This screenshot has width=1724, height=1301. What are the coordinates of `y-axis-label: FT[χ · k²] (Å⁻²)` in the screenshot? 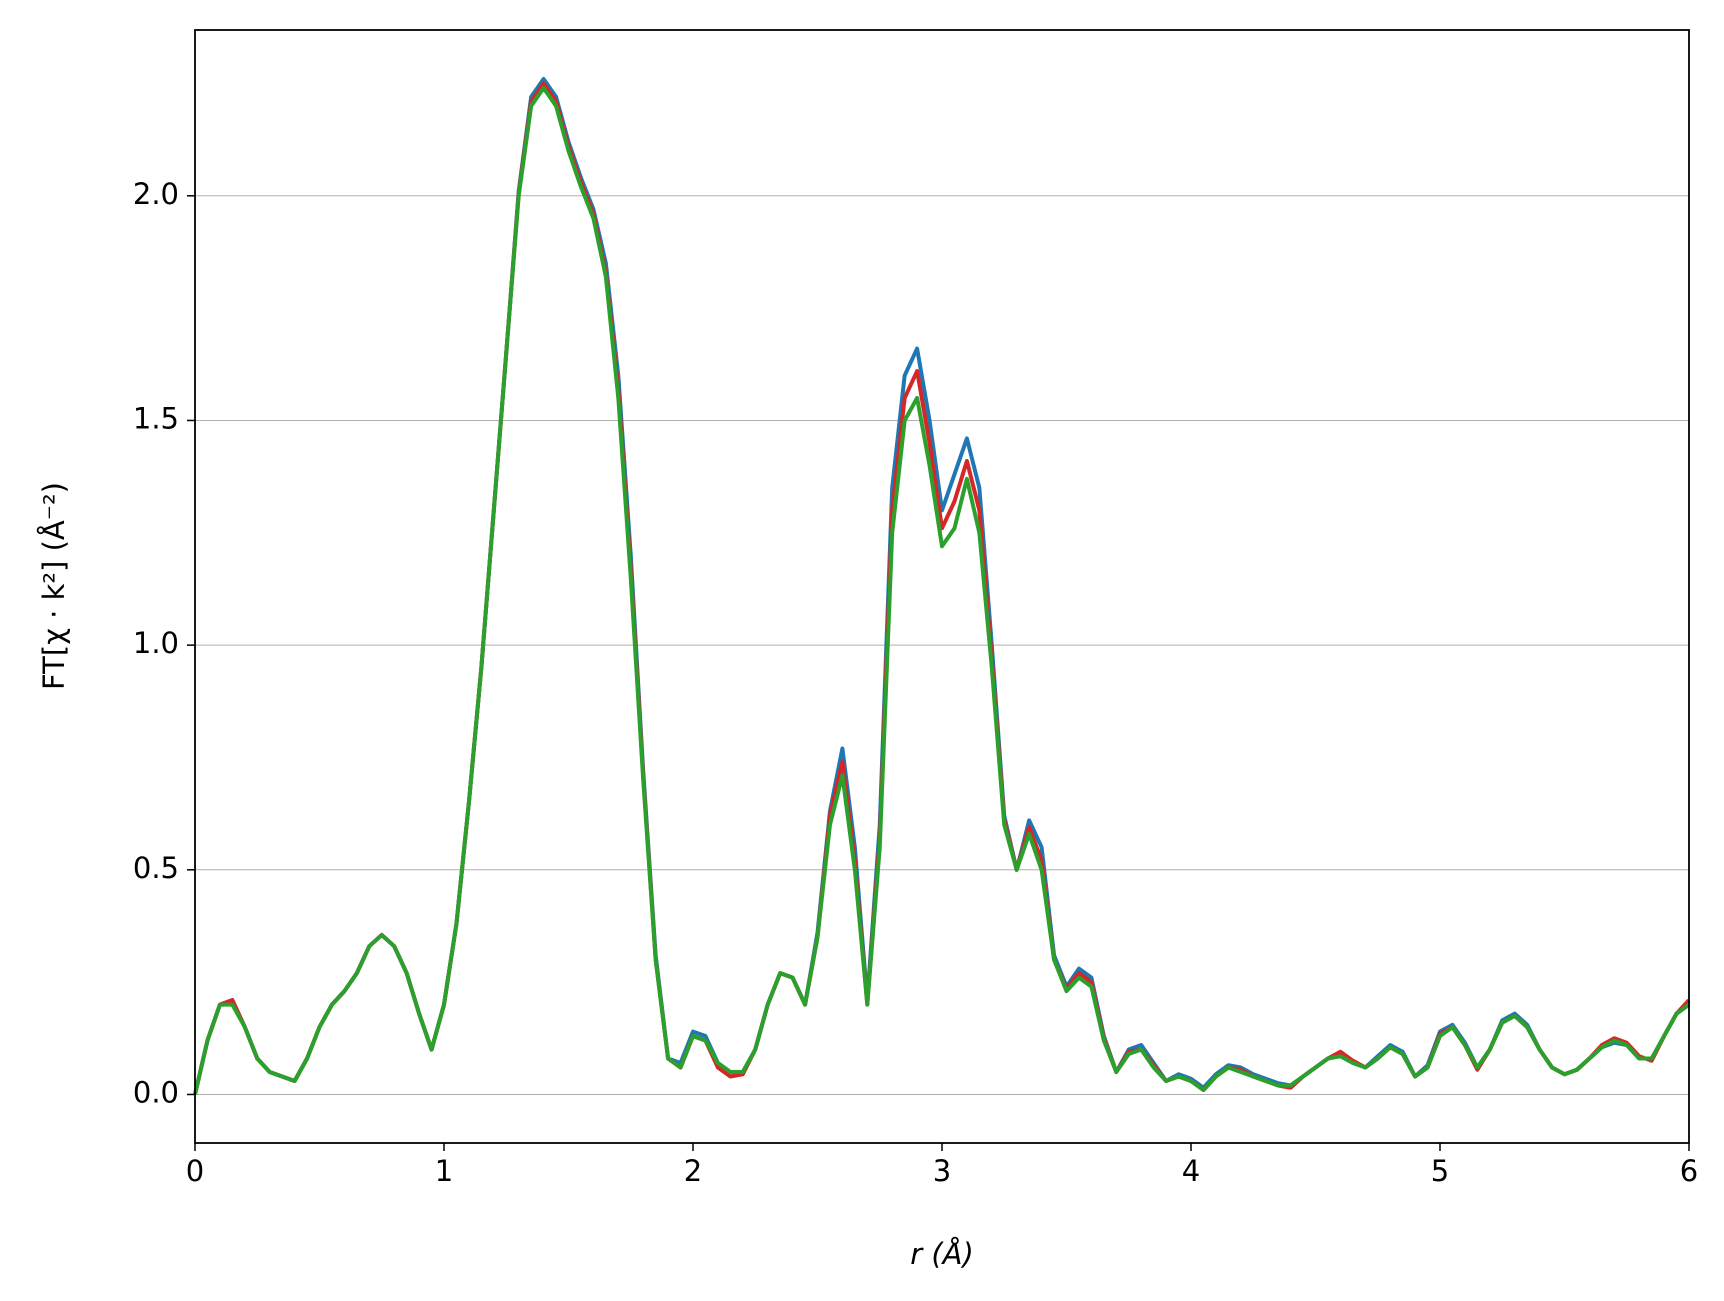 It's located at (54, 586).